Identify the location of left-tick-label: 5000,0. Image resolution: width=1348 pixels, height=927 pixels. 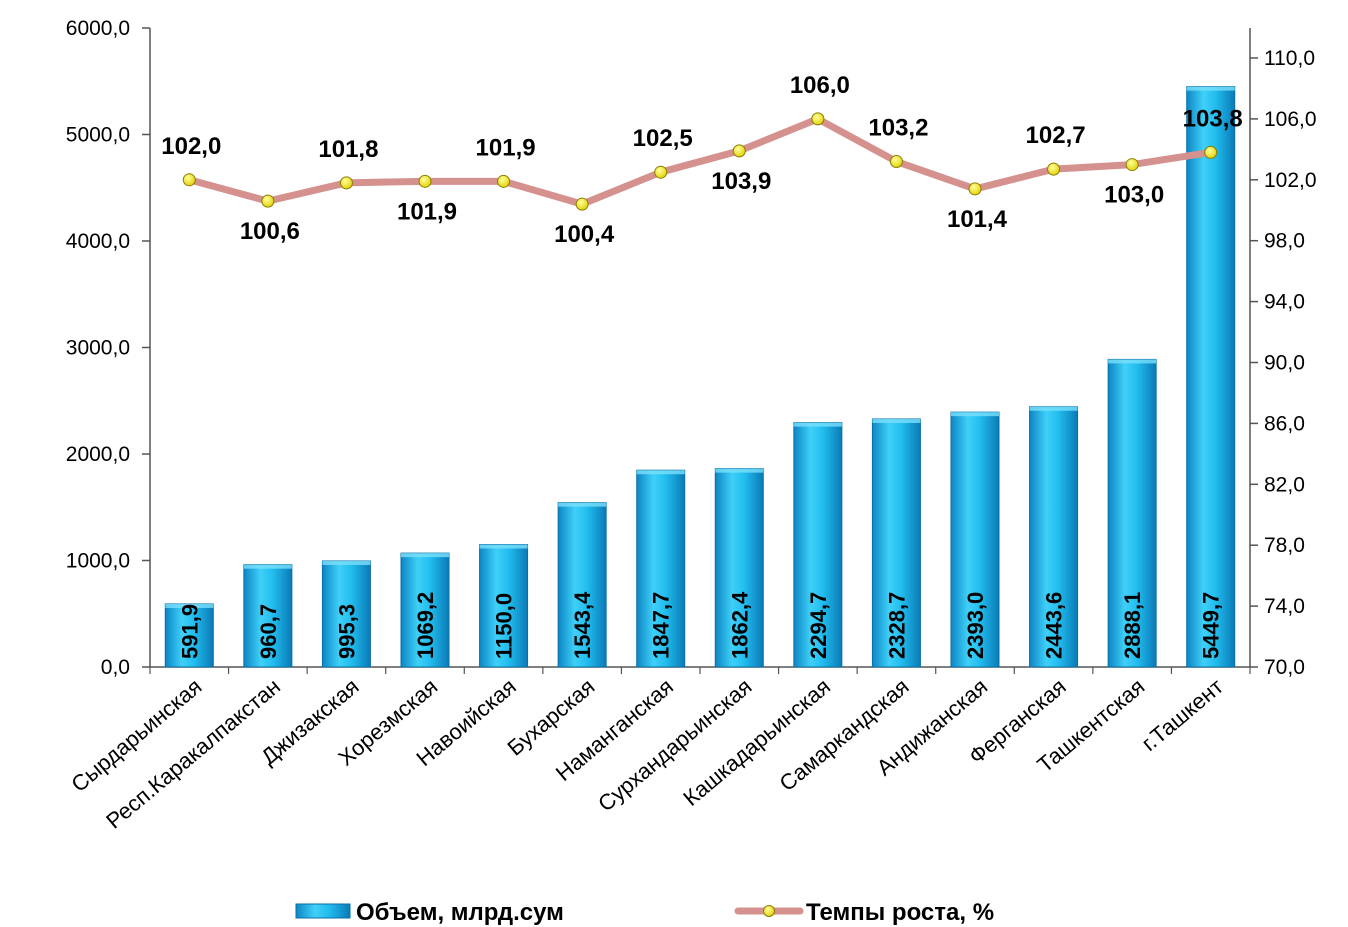
(98, 135).